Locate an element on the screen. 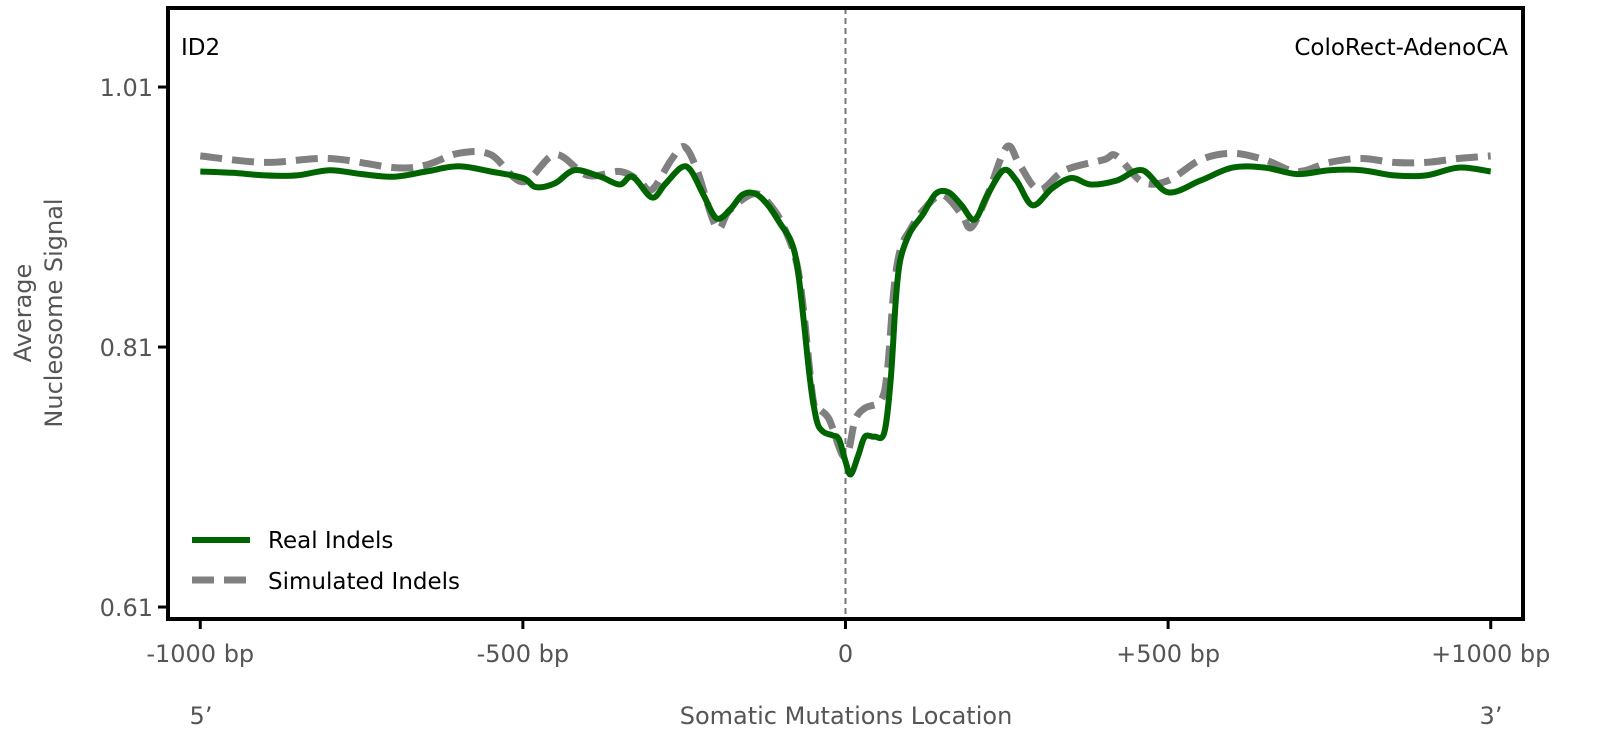 This screenshot has height=756, width=1603. legend-label-simulated: Simulated Indels is located at coordinates (364, 582).